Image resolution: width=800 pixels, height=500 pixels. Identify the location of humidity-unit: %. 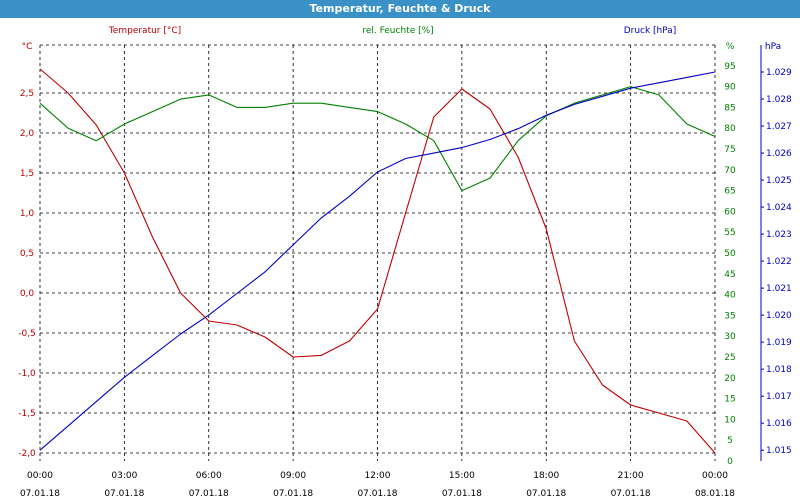
(730, 47).